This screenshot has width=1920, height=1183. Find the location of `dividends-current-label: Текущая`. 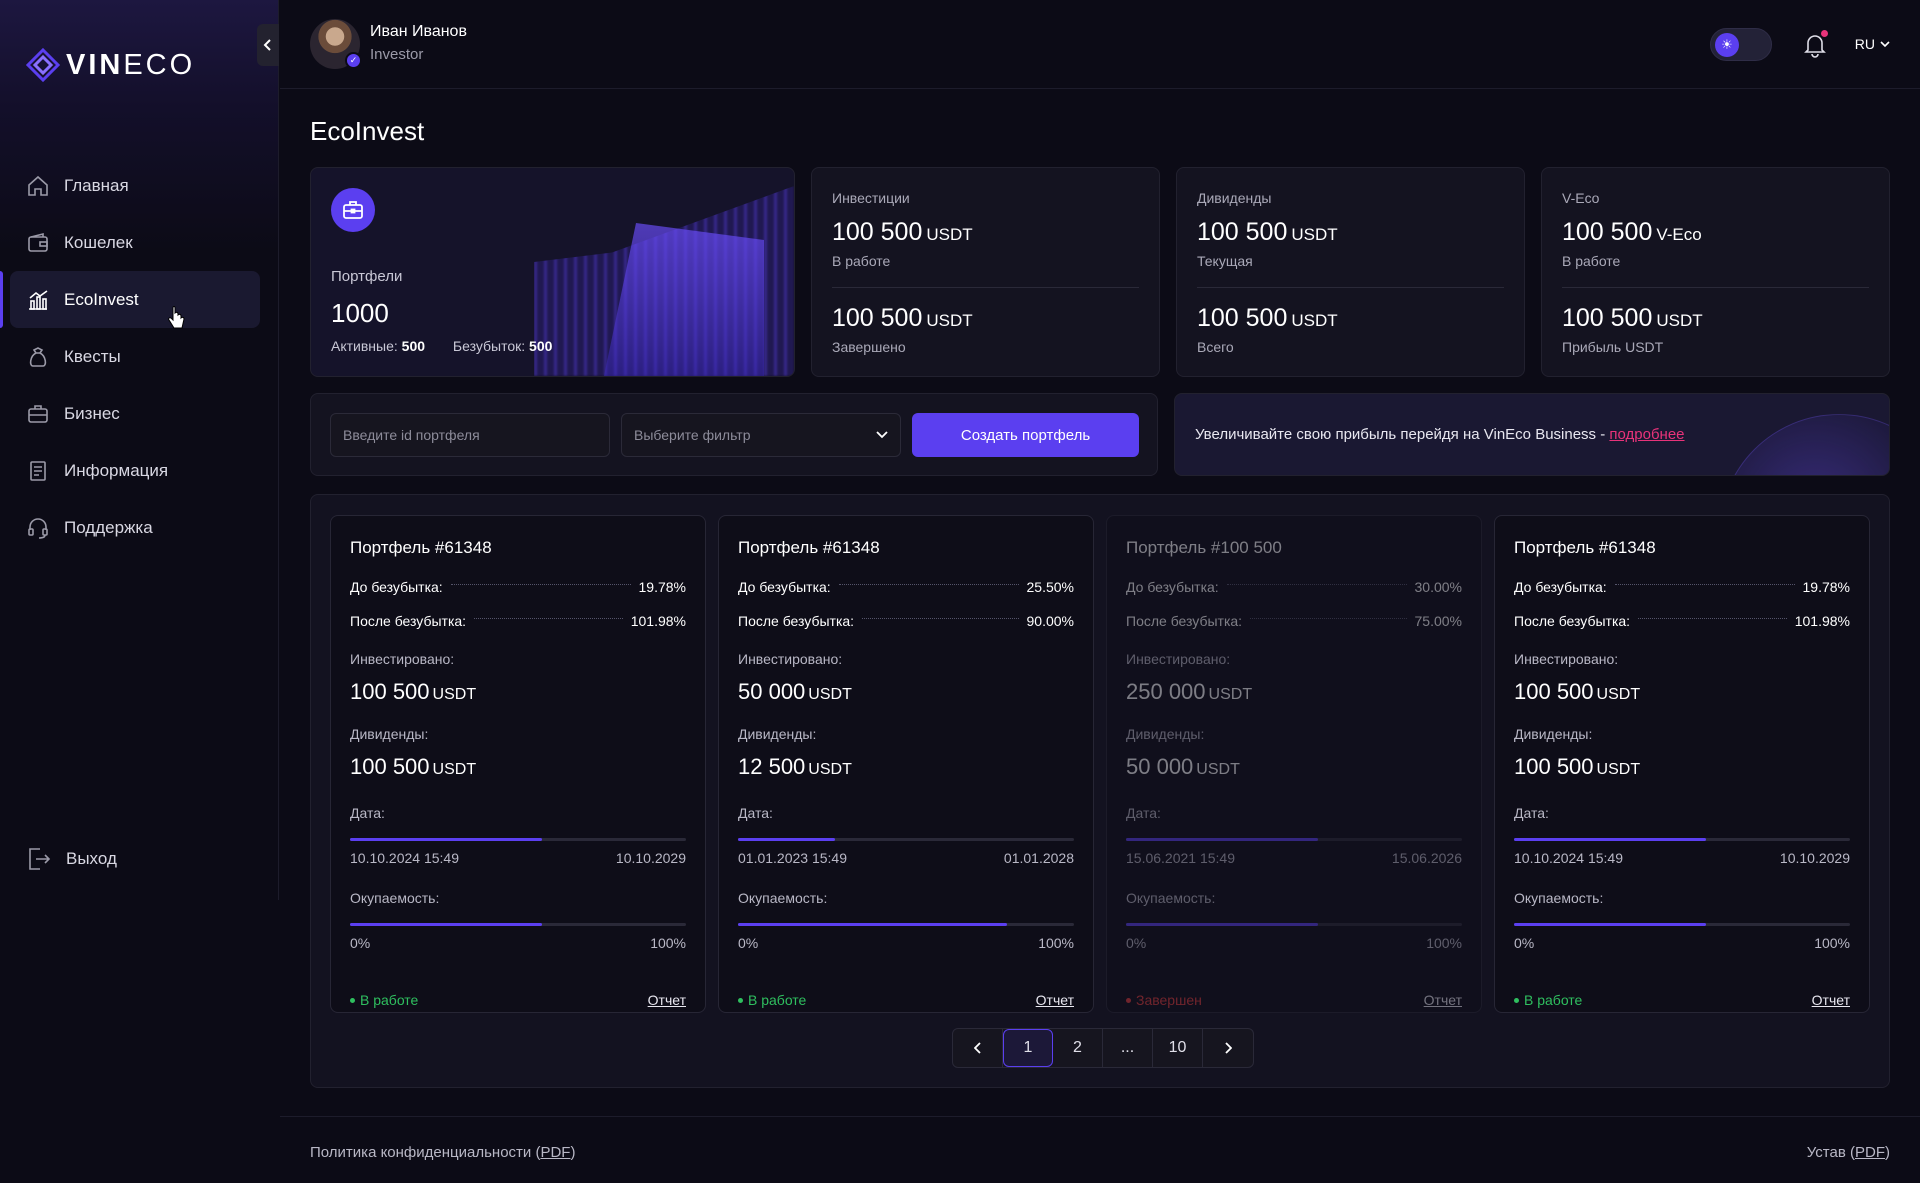

dividends-current-label: Текущая is located at coordinates (1225, 261).